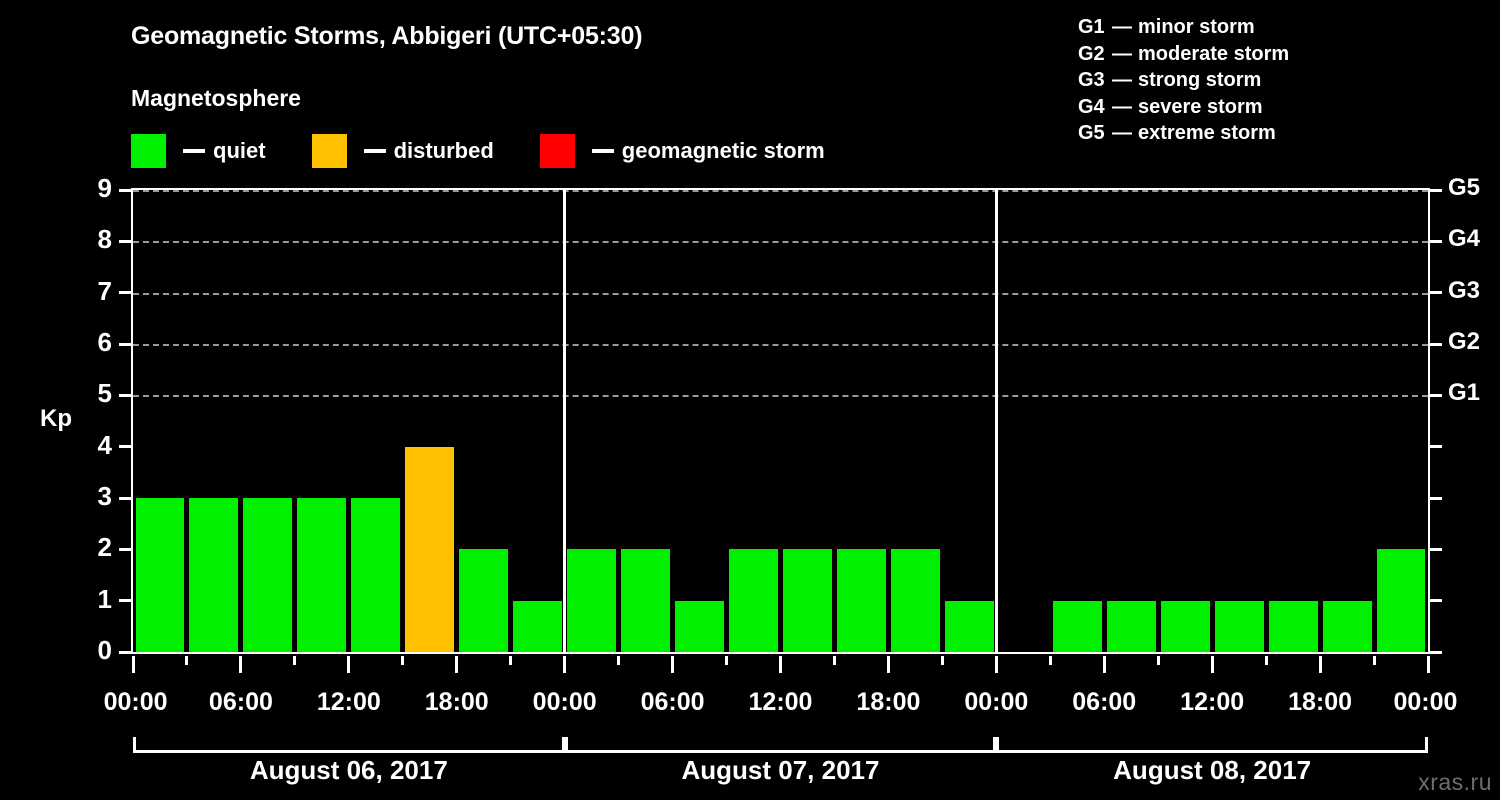 Image resolution: width=1500 pixels, height=800 pixels. What do you see at coordinates (104, 342) in the screenshot?
I see `y-axis-label: 6` at bounding box center [104, 342].